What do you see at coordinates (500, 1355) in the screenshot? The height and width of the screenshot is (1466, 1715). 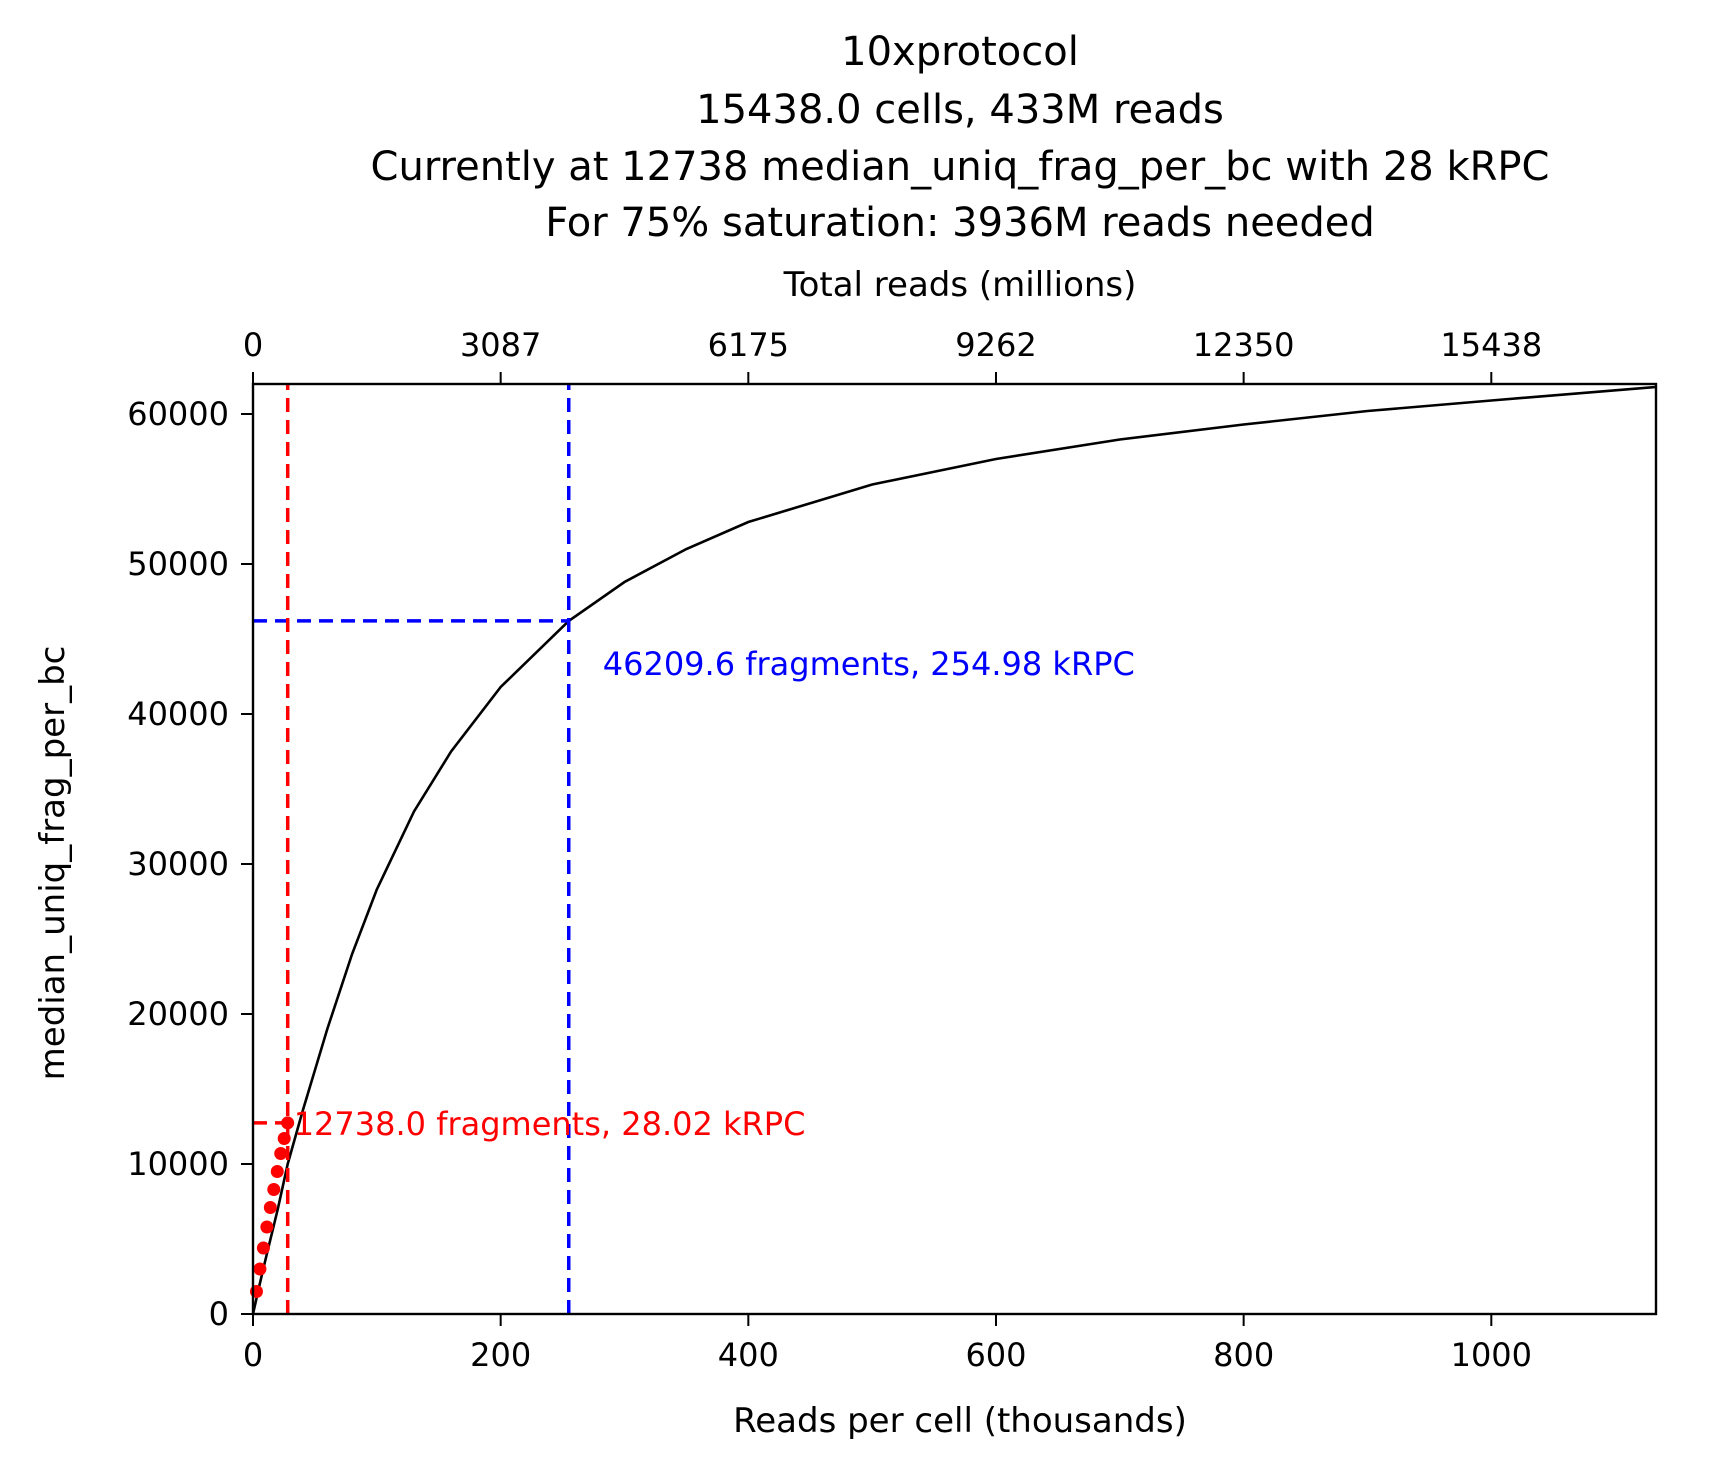 I see `x-tick-label: 200` at bounding box center [500, 1355].